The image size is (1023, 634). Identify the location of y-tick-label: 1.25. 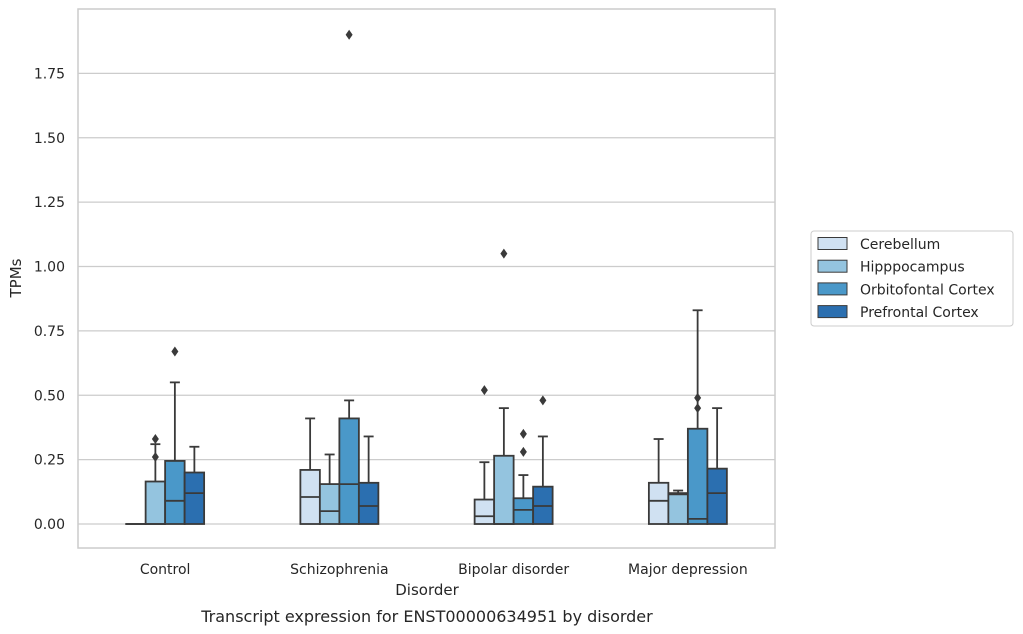
(49, 203).